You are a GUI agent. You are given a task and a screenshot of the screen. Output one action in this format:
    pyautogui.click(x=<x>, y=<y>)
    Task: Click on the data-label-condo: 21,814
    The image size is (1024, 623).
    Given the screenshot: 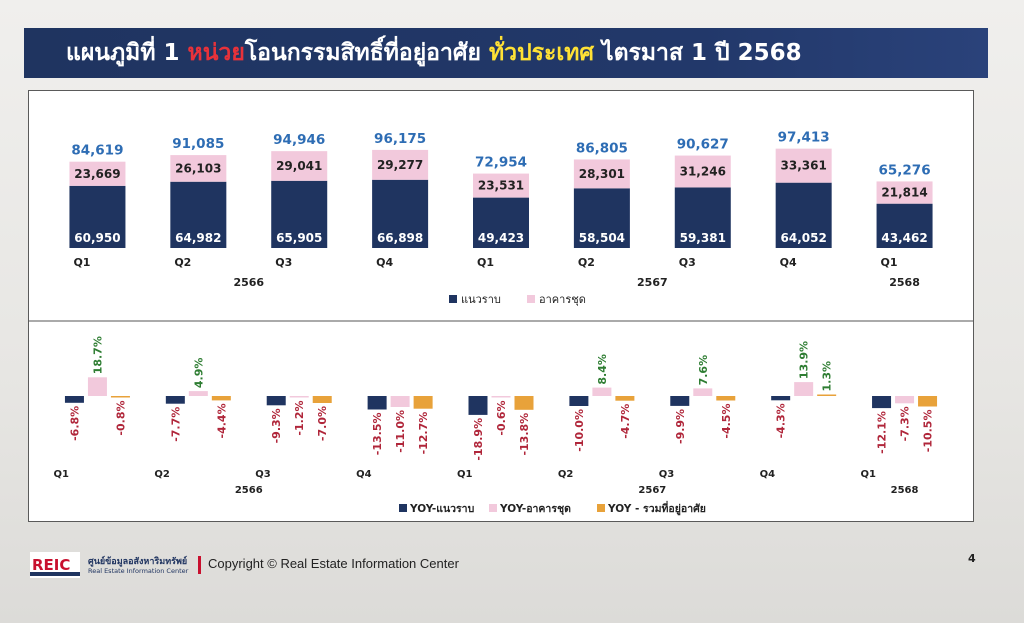 What is the action you would take?
    pyautogui.click(x=904, y=193)
    